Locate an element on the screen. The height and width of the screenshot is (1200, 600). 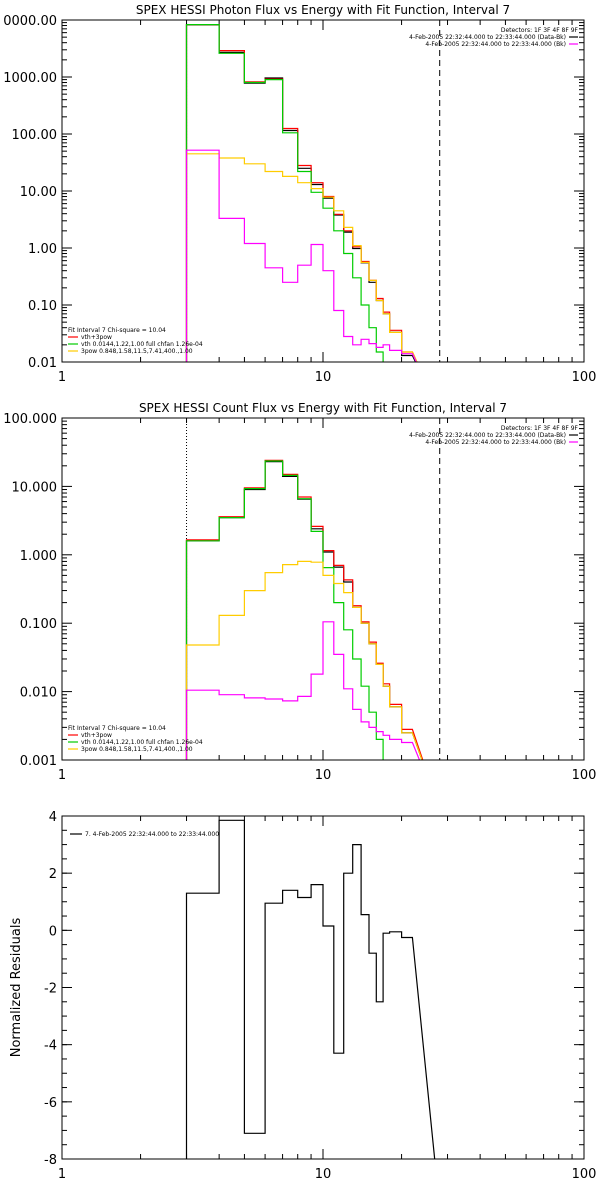
y-tick-label: -4 is located at coordinates (50, 1046).